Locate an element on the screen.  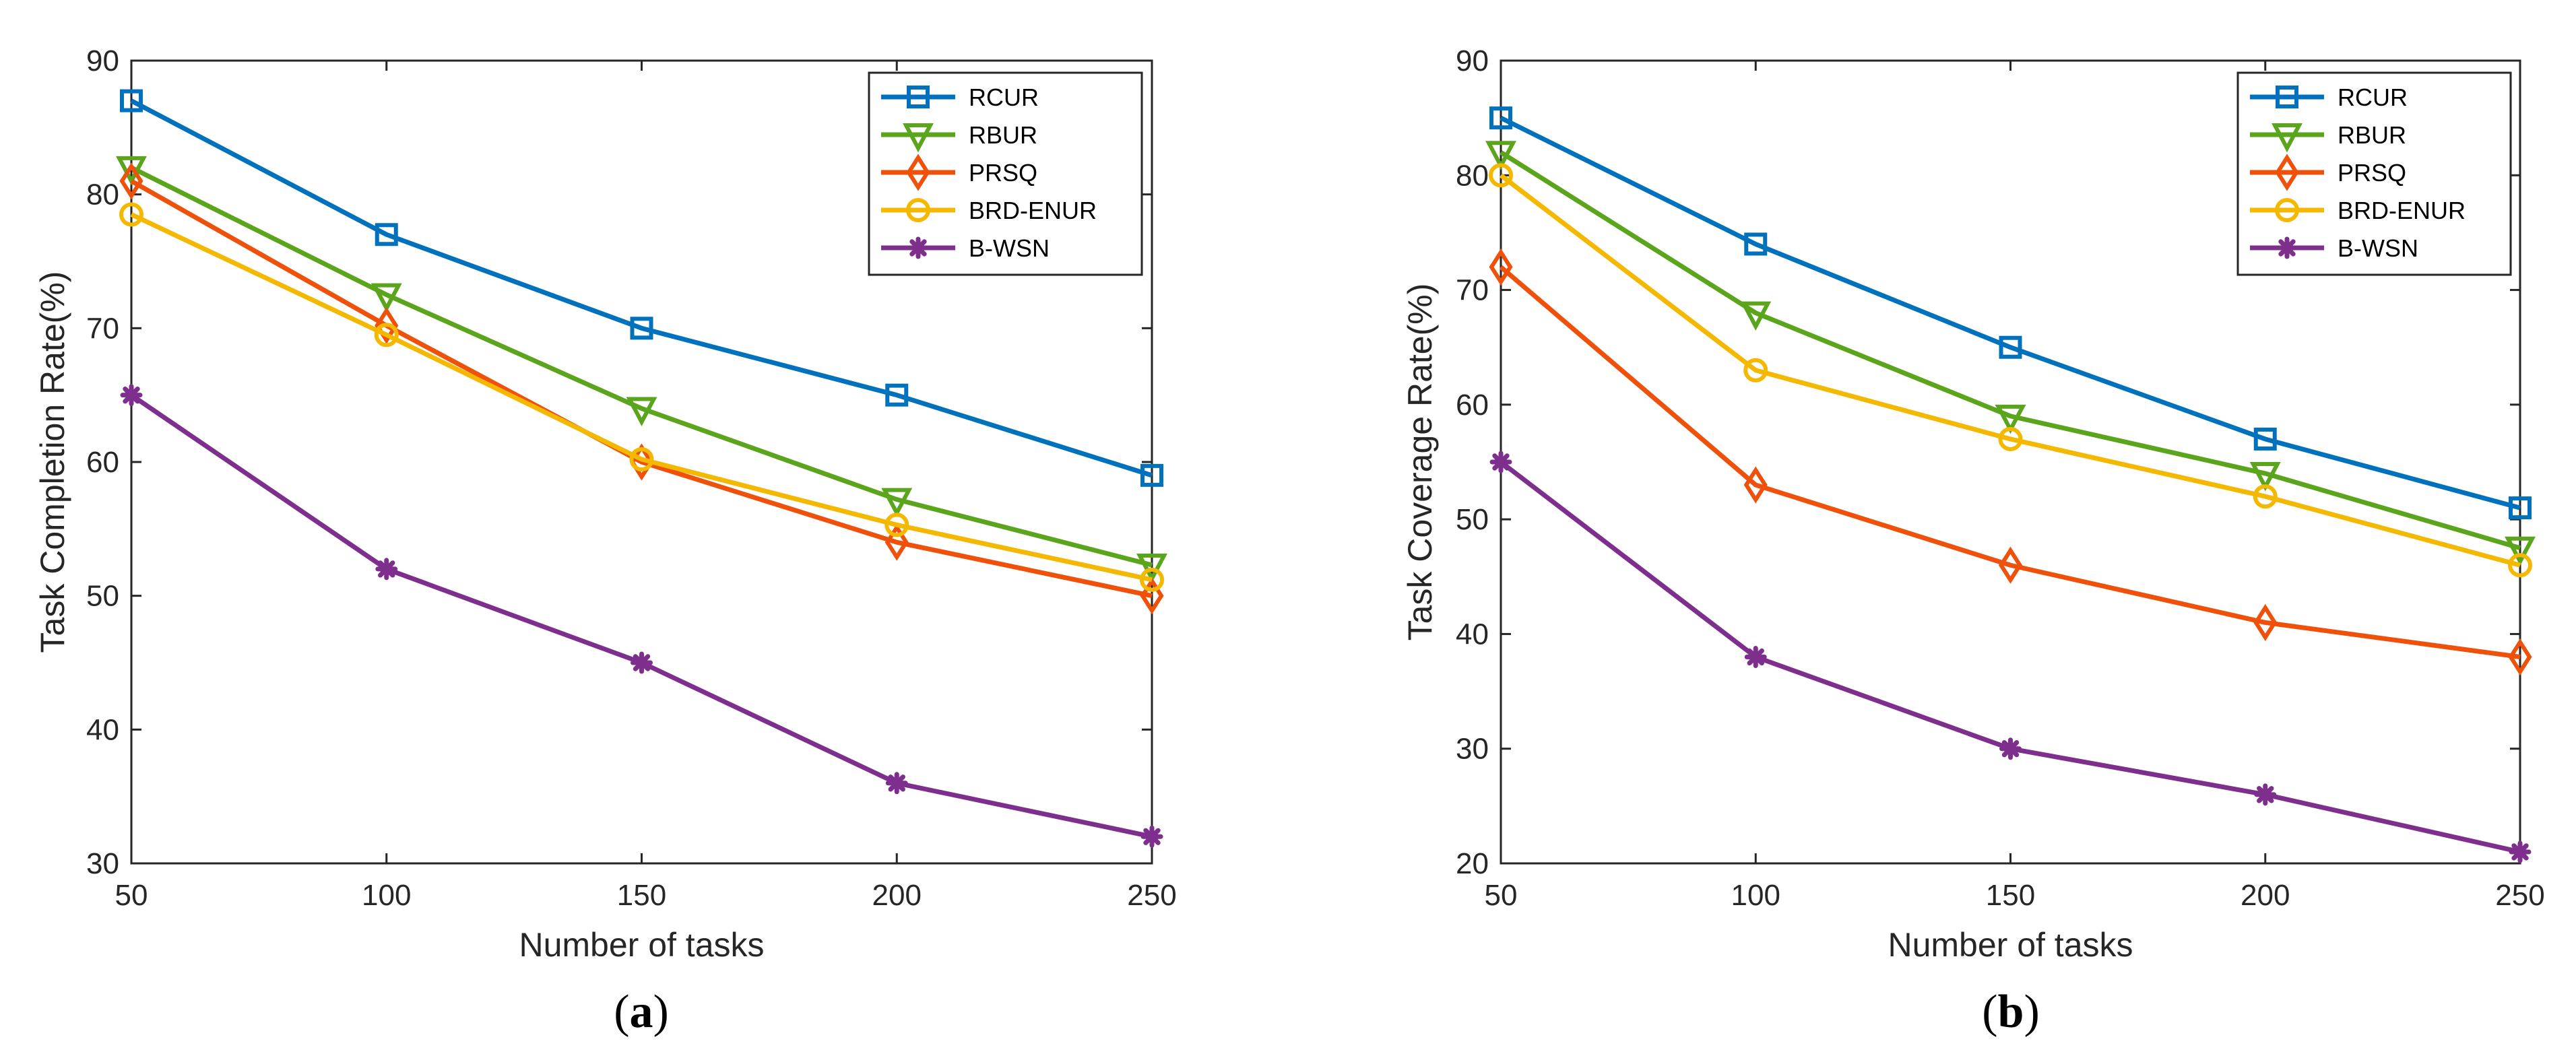
x-tick-label: 200 is located at coordinates (897, 895).